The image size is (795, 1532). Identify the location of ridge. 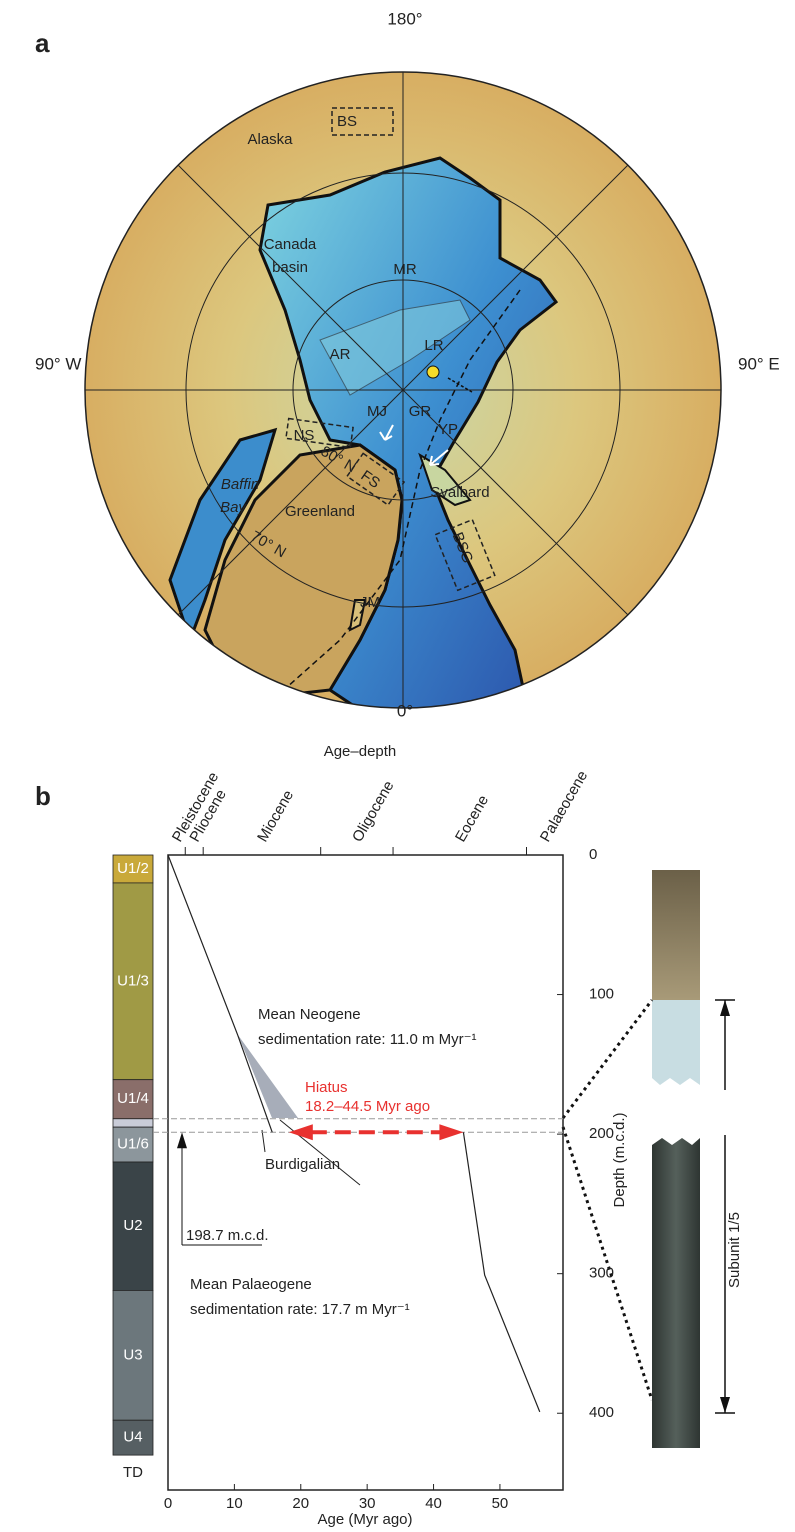
(395, 347).